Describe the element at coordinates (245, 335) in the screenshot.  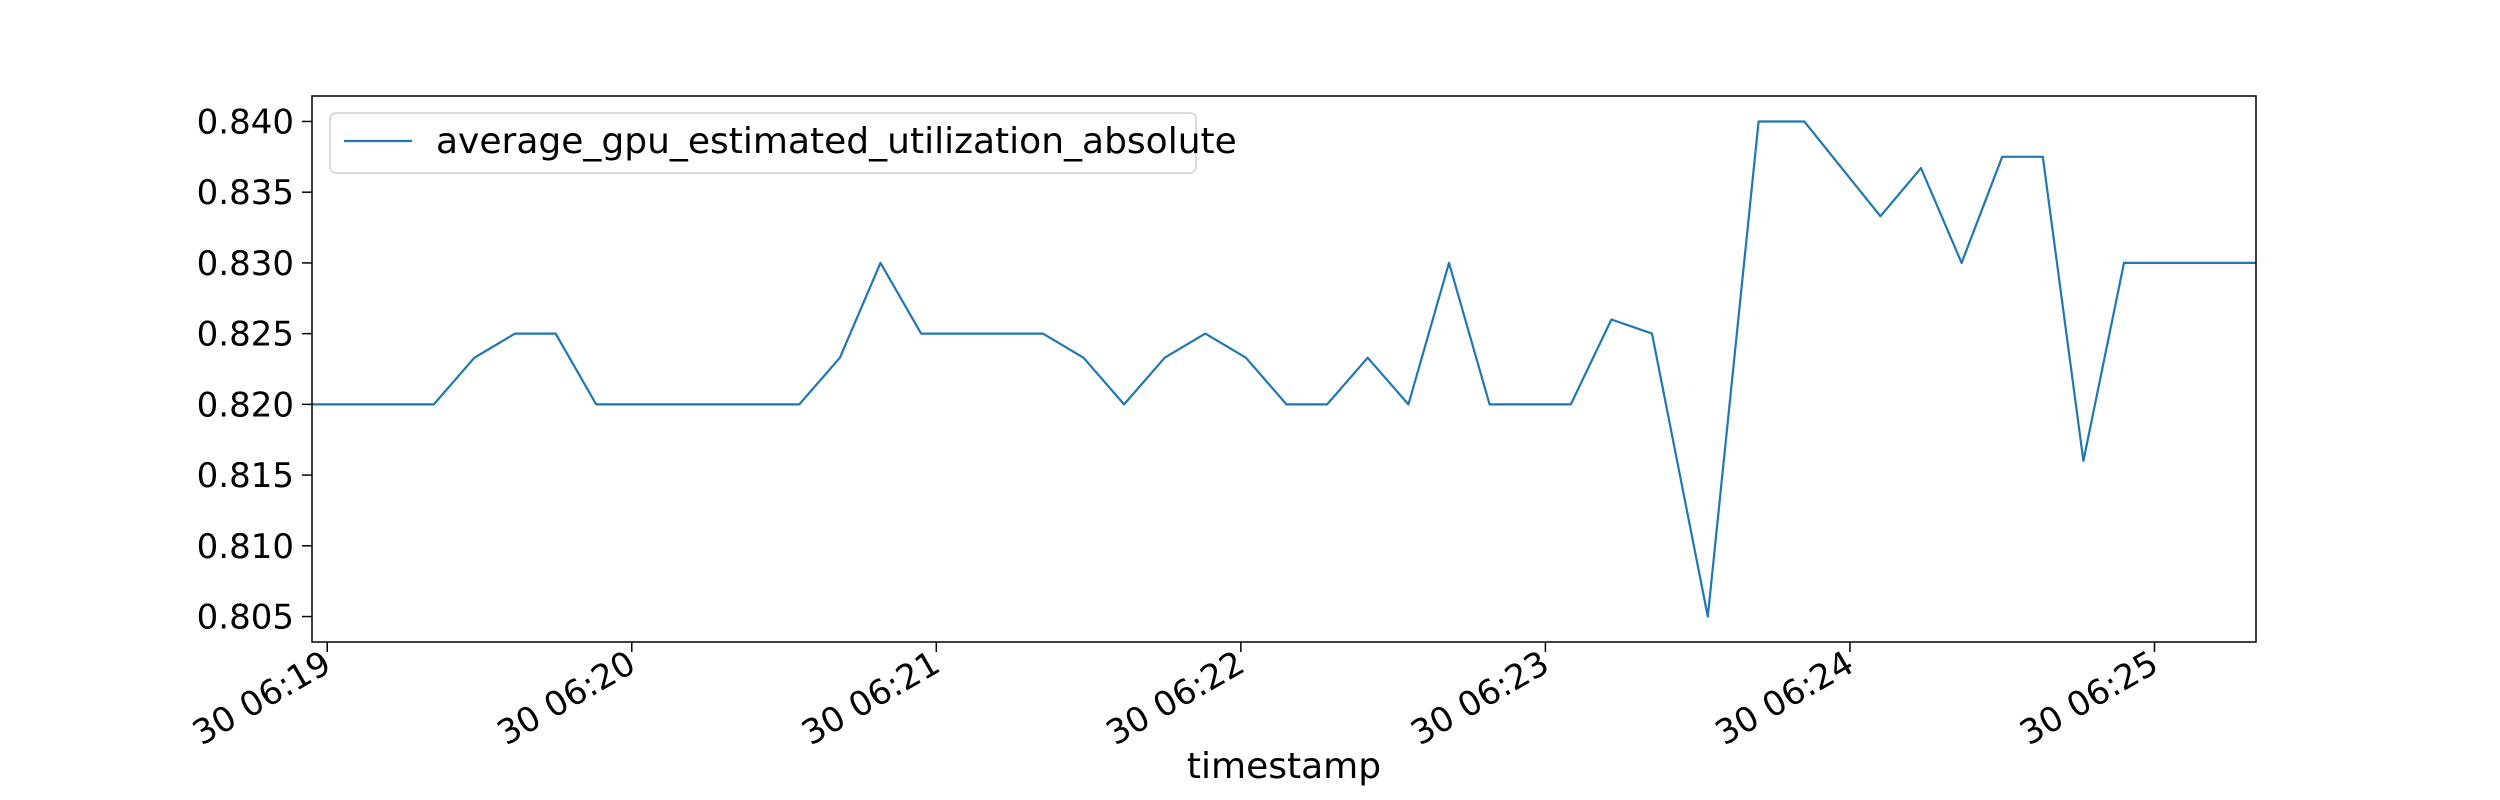
I see `y-tick-label: 0.825` at that location.